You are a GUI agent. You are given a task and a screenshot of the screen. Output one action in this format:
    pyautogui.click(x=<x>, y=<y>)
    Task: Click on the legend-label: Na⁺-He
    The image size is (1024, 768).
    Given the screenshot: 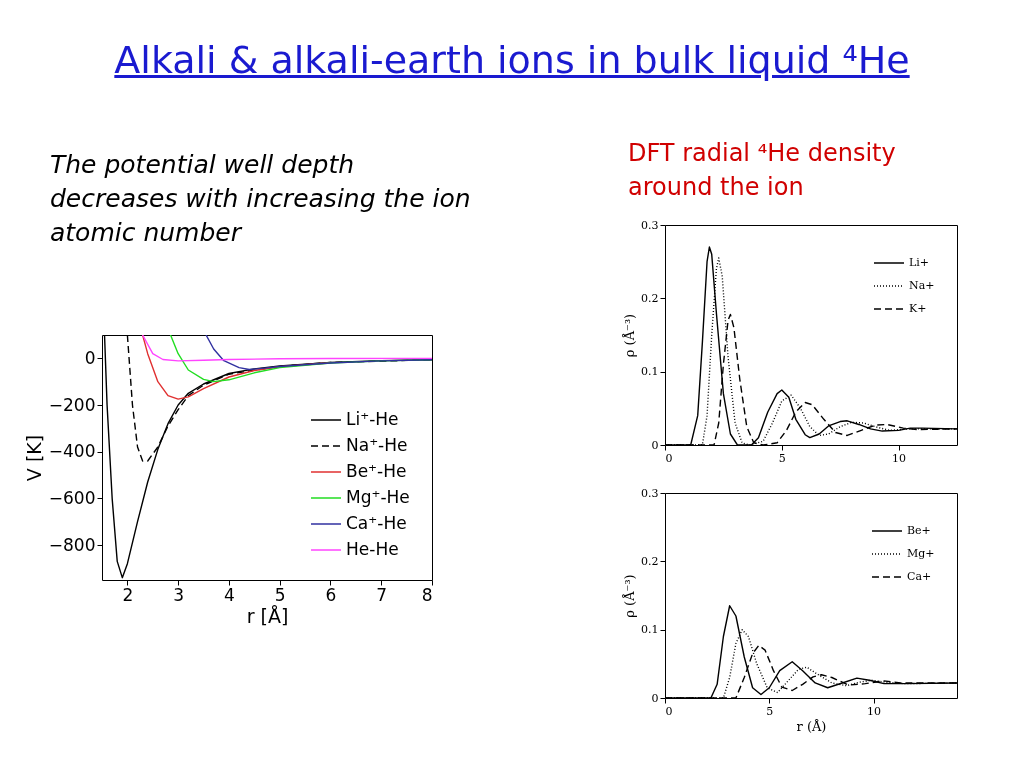 What is the action you would take?
    pyautogui.click(x=377, y=445)
    